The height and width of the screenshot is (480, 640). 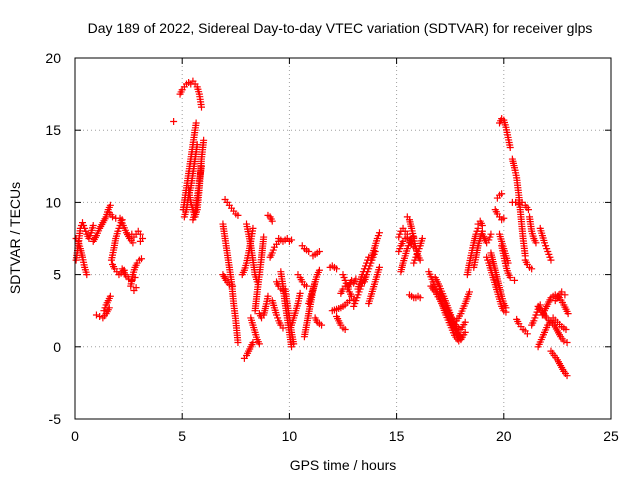 What do you see at coordinates (333, 267) in the screenshot?
I see `series-s44` at bounding box center [333, 267].